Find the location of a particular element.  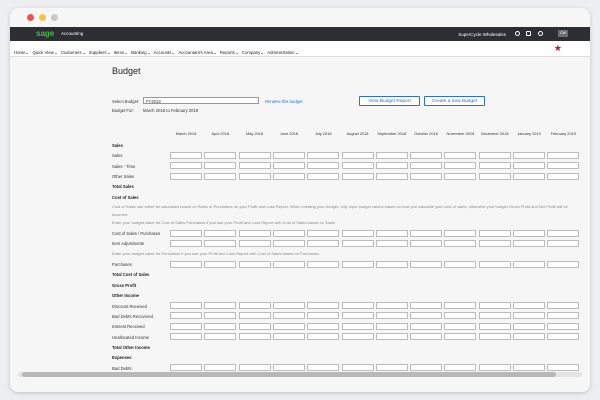

company-menu: SuperCycle Wholesales is located at coordinates (482, 34).